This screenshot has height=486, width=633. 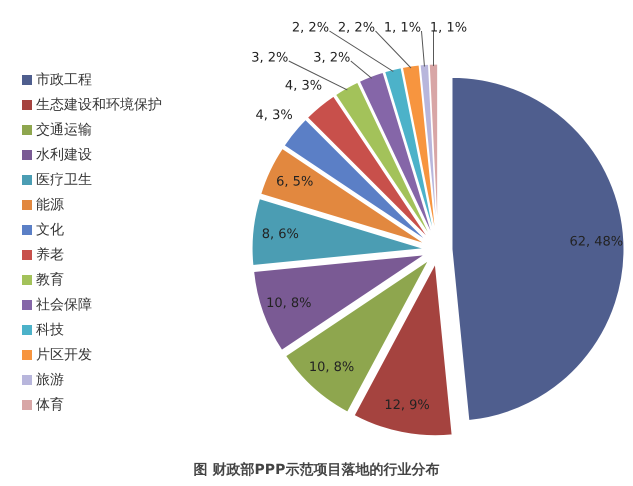 I want to click on legend-label: 生态建设和环境保护, so click(x=99, y=105).